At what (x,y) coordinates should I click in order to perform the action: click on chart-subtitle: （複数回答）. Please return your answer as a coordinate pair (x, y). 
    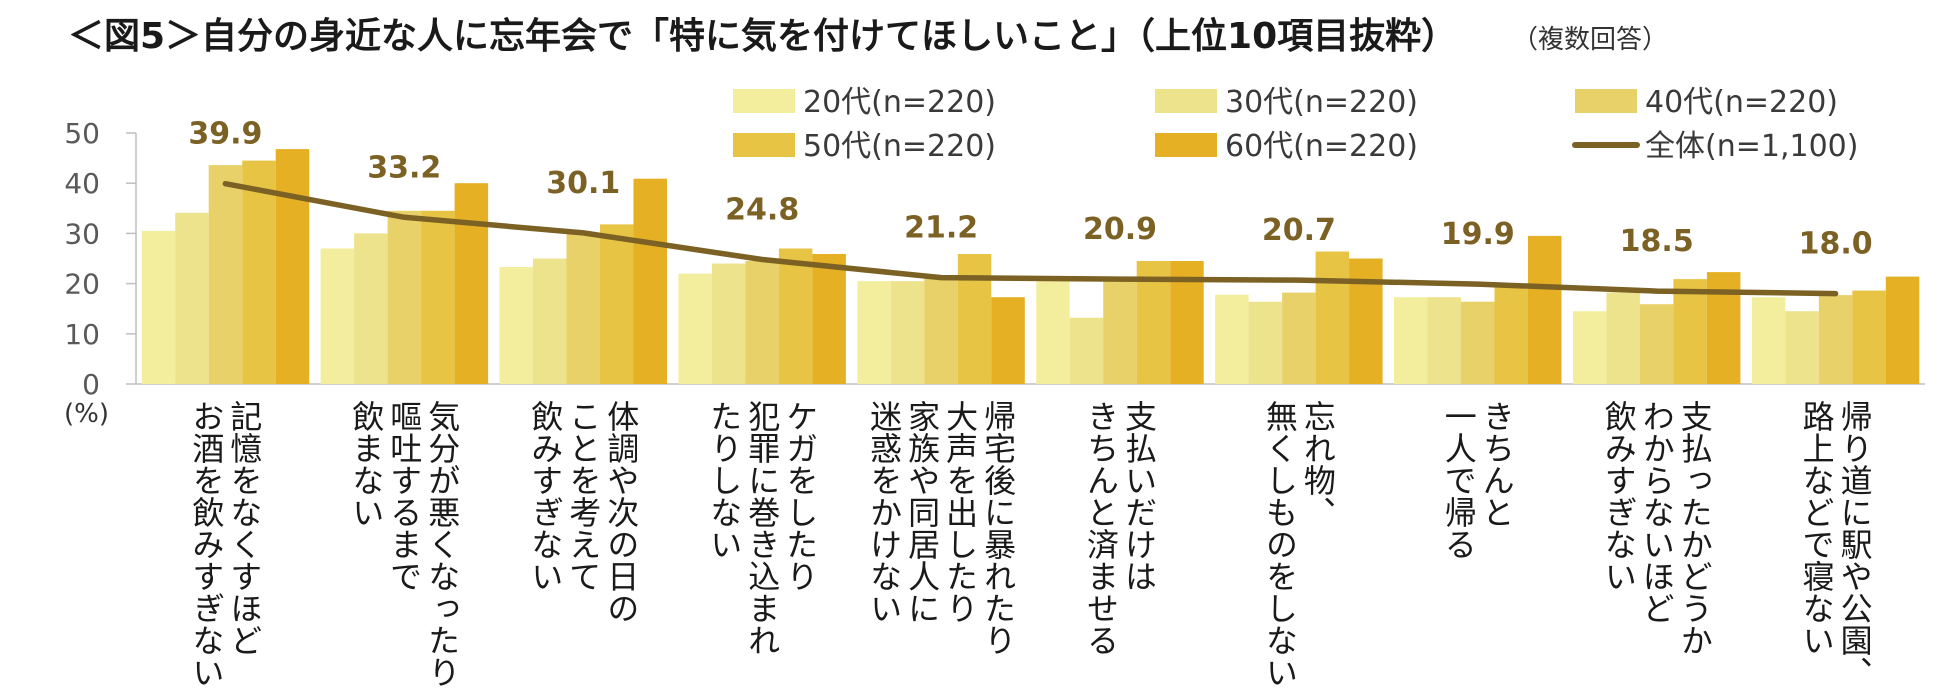
    Looking at the image, I should click on (1590, 40).